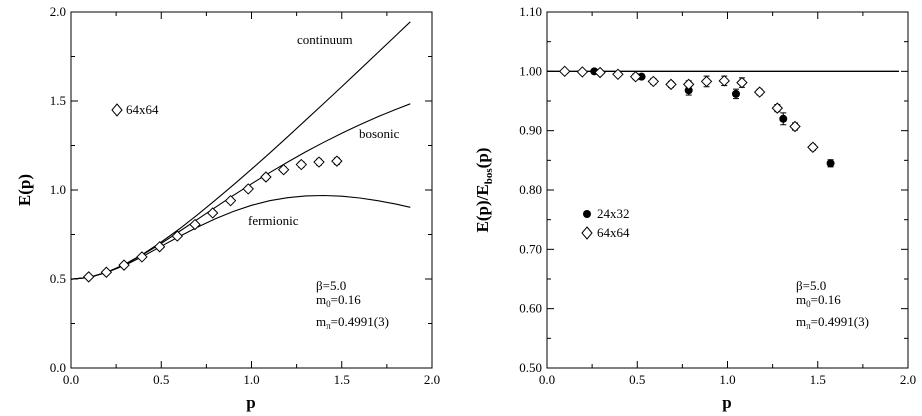 This screenshot has height=416, width=922. I want to click on legend-marker-24x32, so click(587, 214).